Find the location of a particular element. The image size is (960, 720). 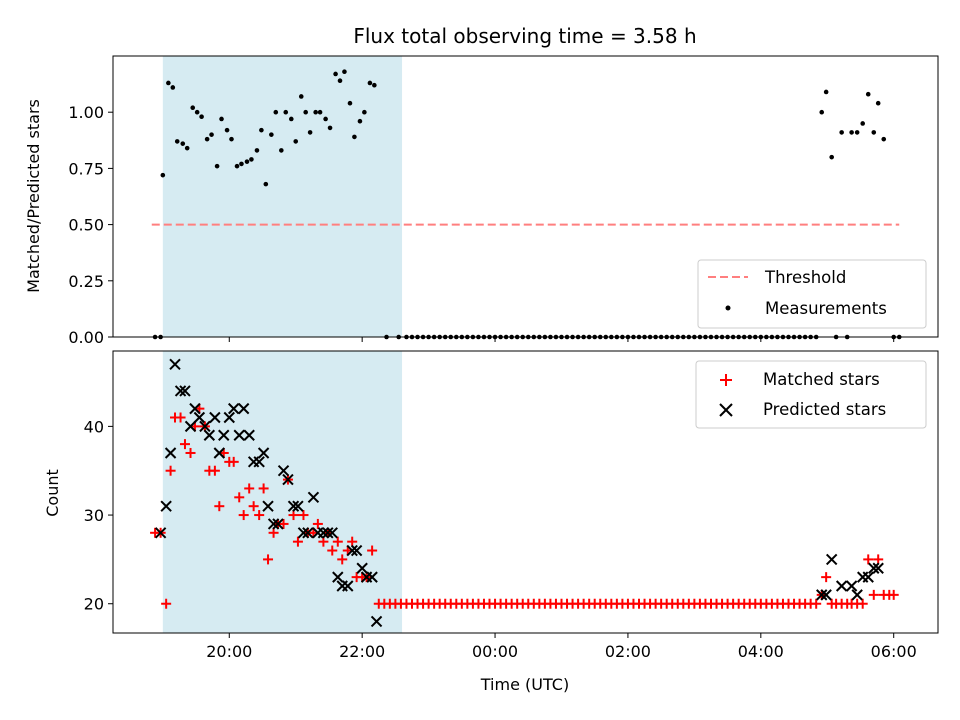

predicted-legend-label: Predicted stars is located at coordinates (824, 409).